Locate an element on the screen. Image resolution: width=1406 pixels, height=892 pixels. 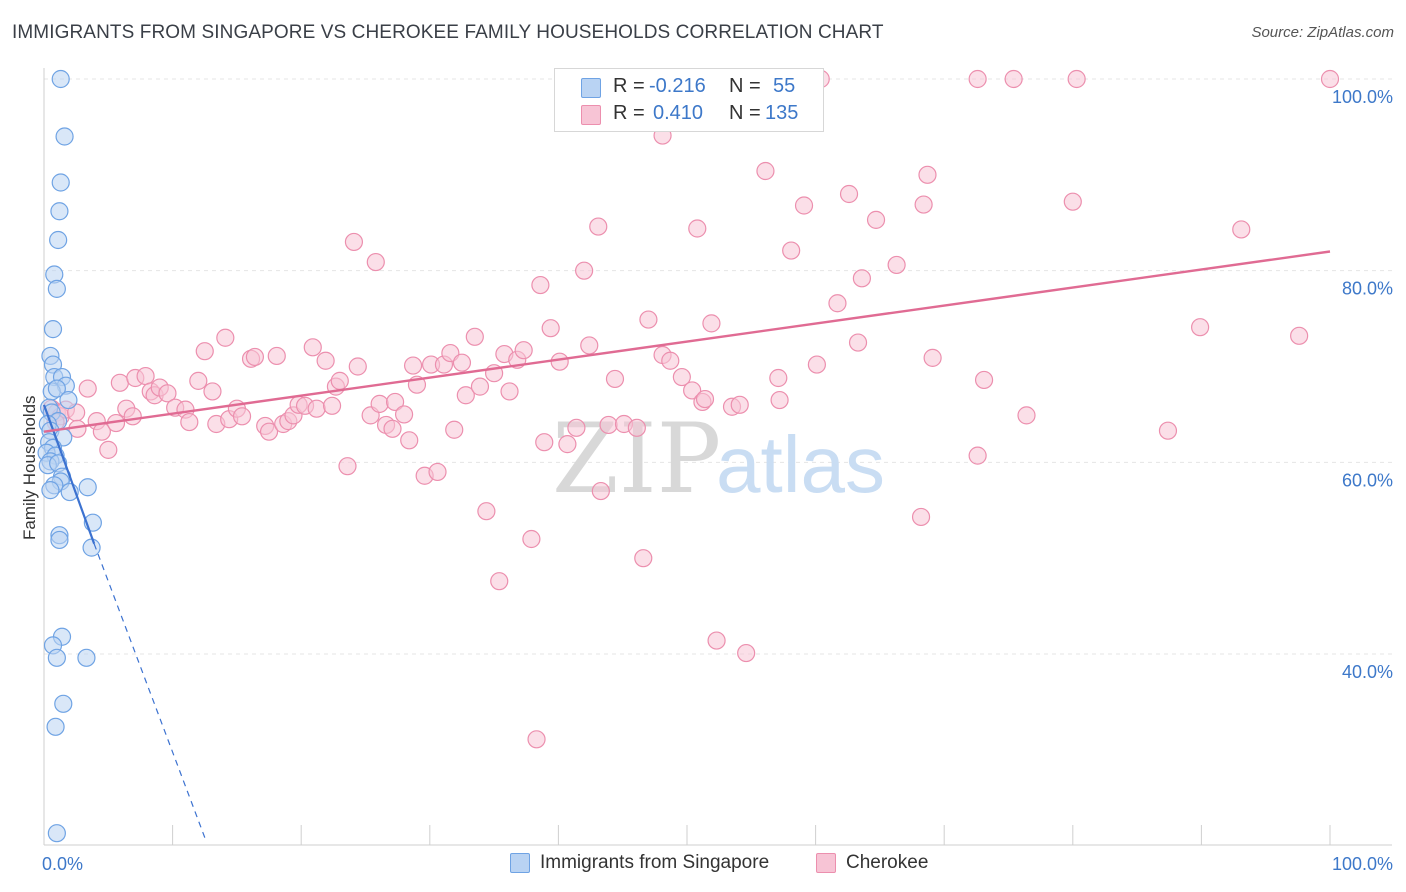
bottom-legend-swatch-cherokee is located at coordinates (826, 863).